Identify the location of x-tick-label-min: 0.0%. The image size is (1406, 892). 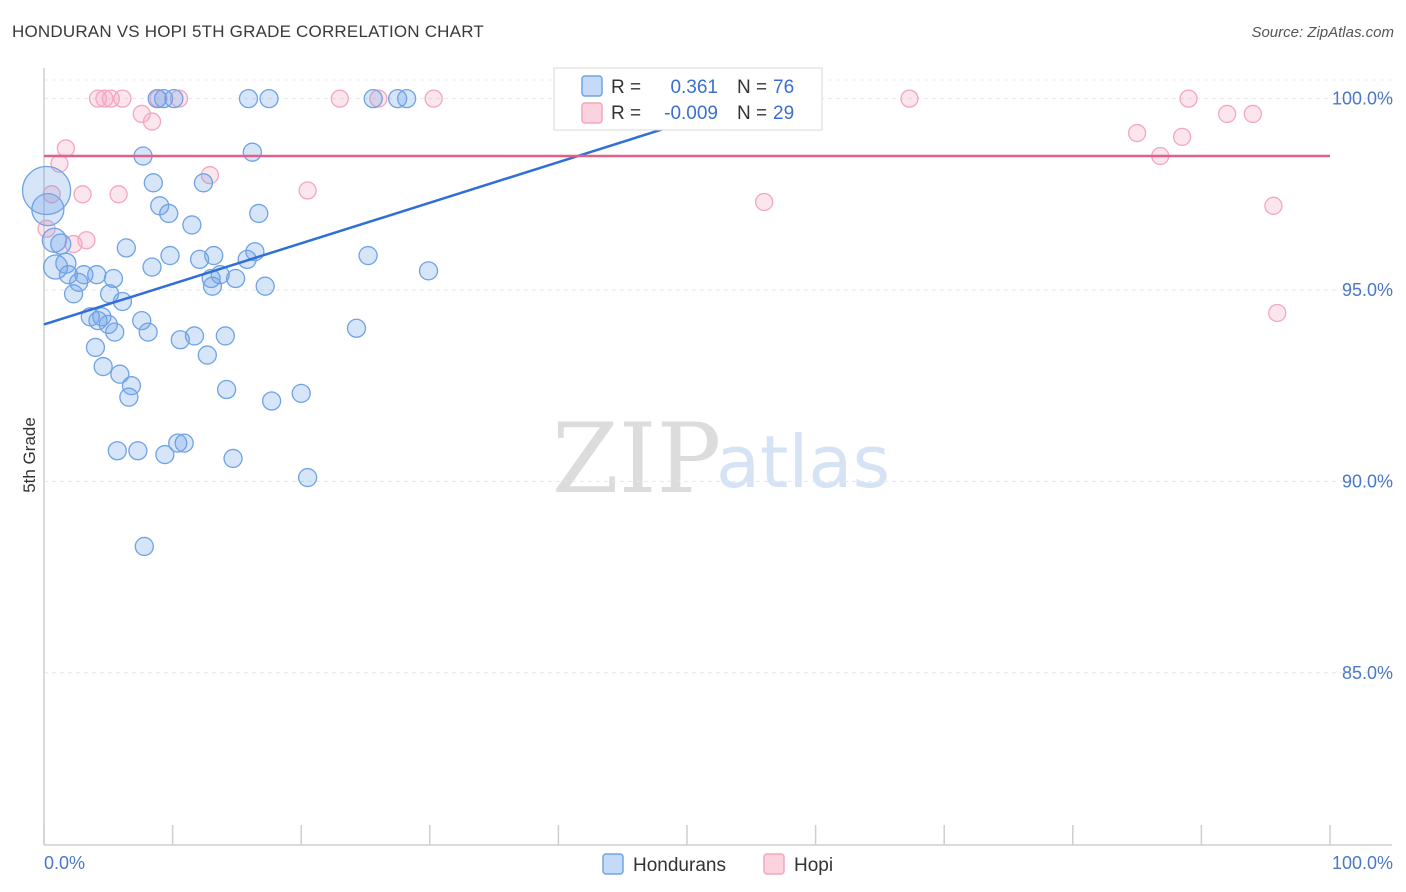
(64, 863).